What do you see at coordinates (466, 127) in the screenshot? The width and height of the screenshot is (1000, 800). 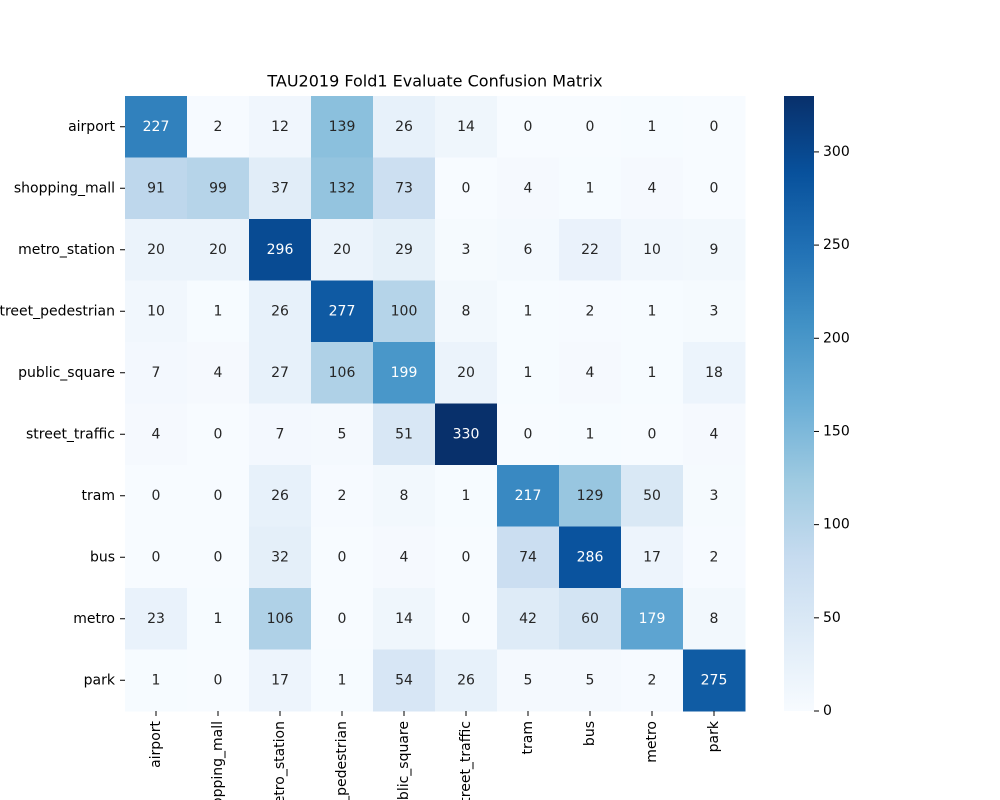 I see `cell-label: 14` at bounding box center [466, 127].